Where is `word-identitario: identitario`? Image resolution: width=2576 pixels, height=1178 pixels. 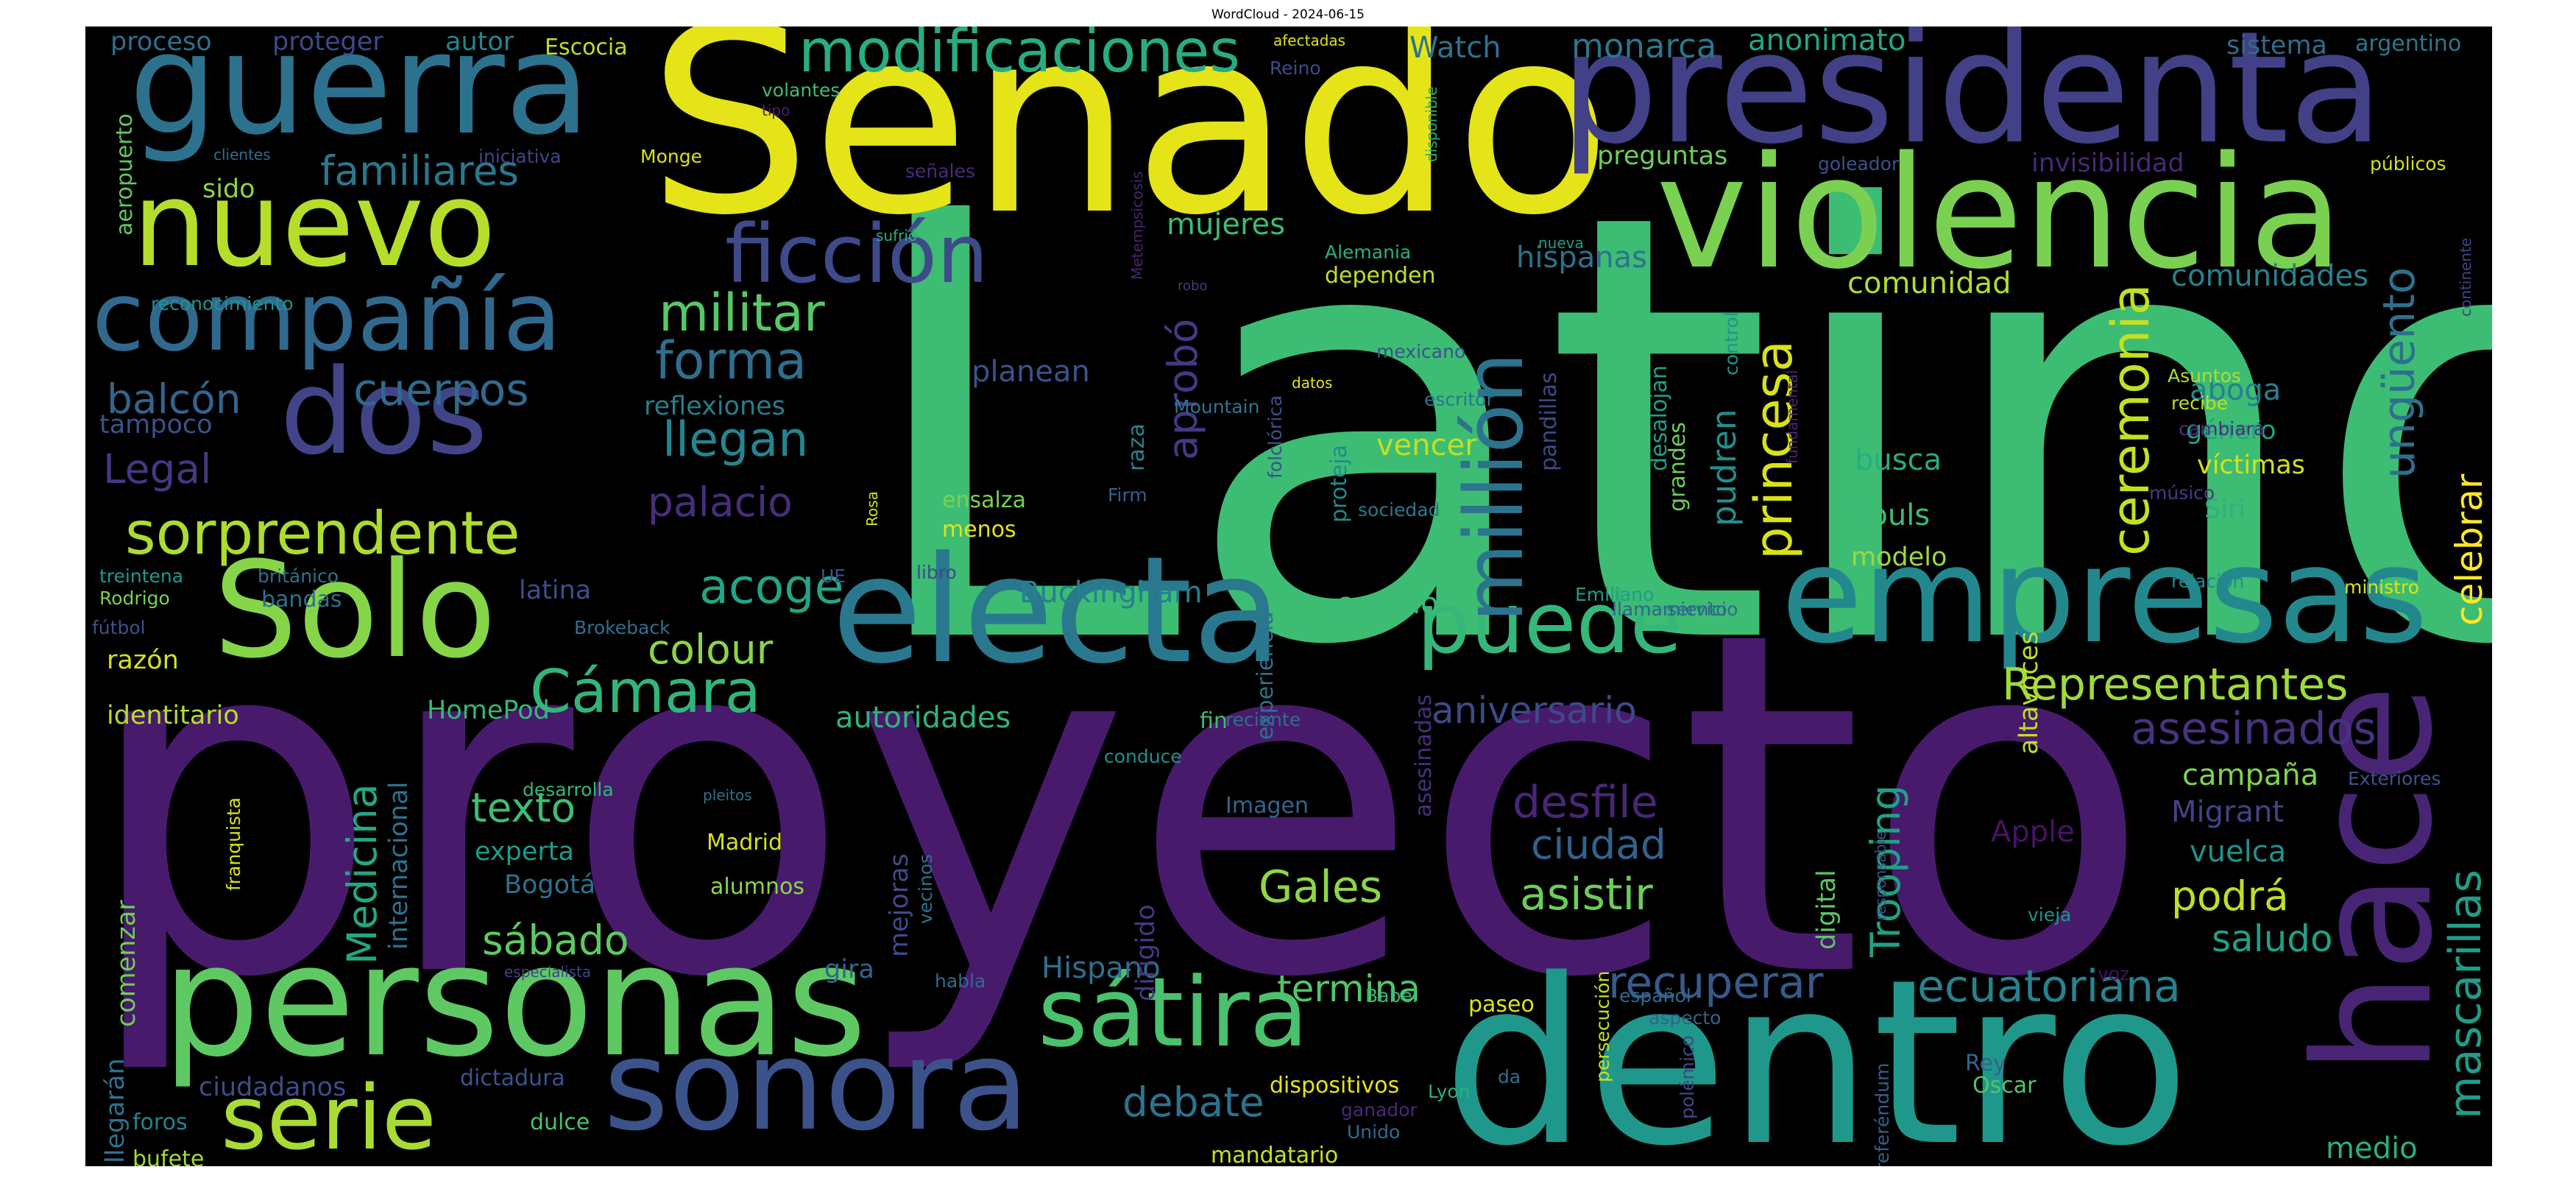 word-identitario: identitario is located at coordinates (173, 715).